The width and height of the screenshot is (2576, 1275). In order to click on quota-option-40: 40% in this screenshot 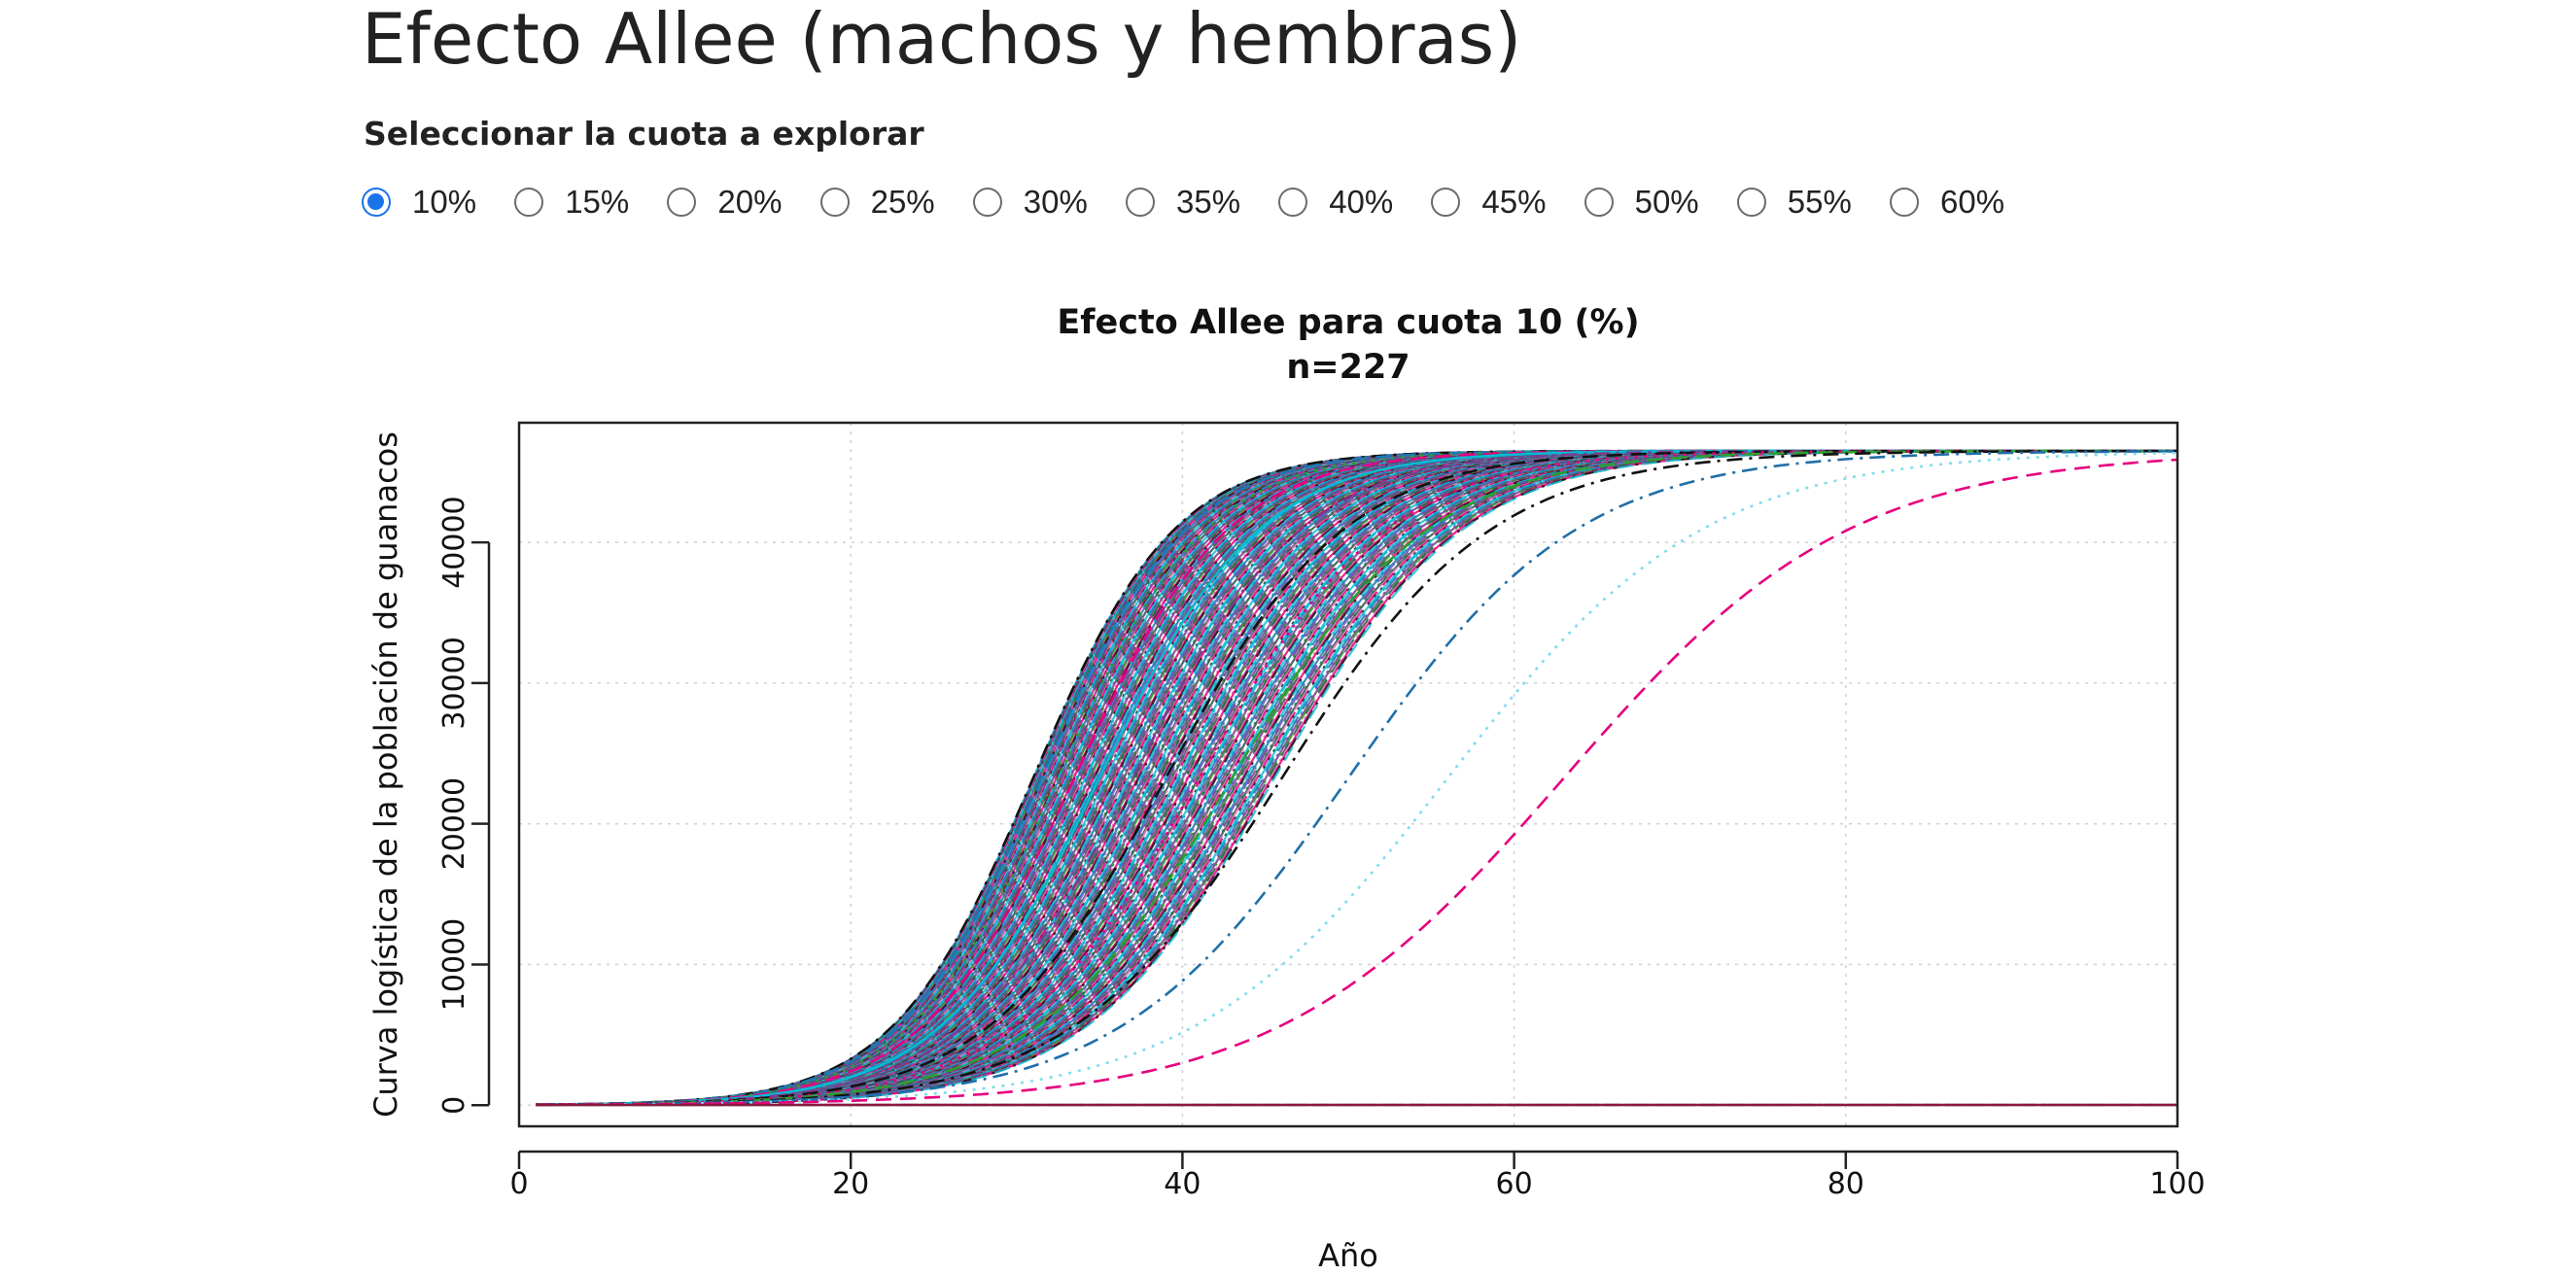, I will do `click(1336, 202)`.